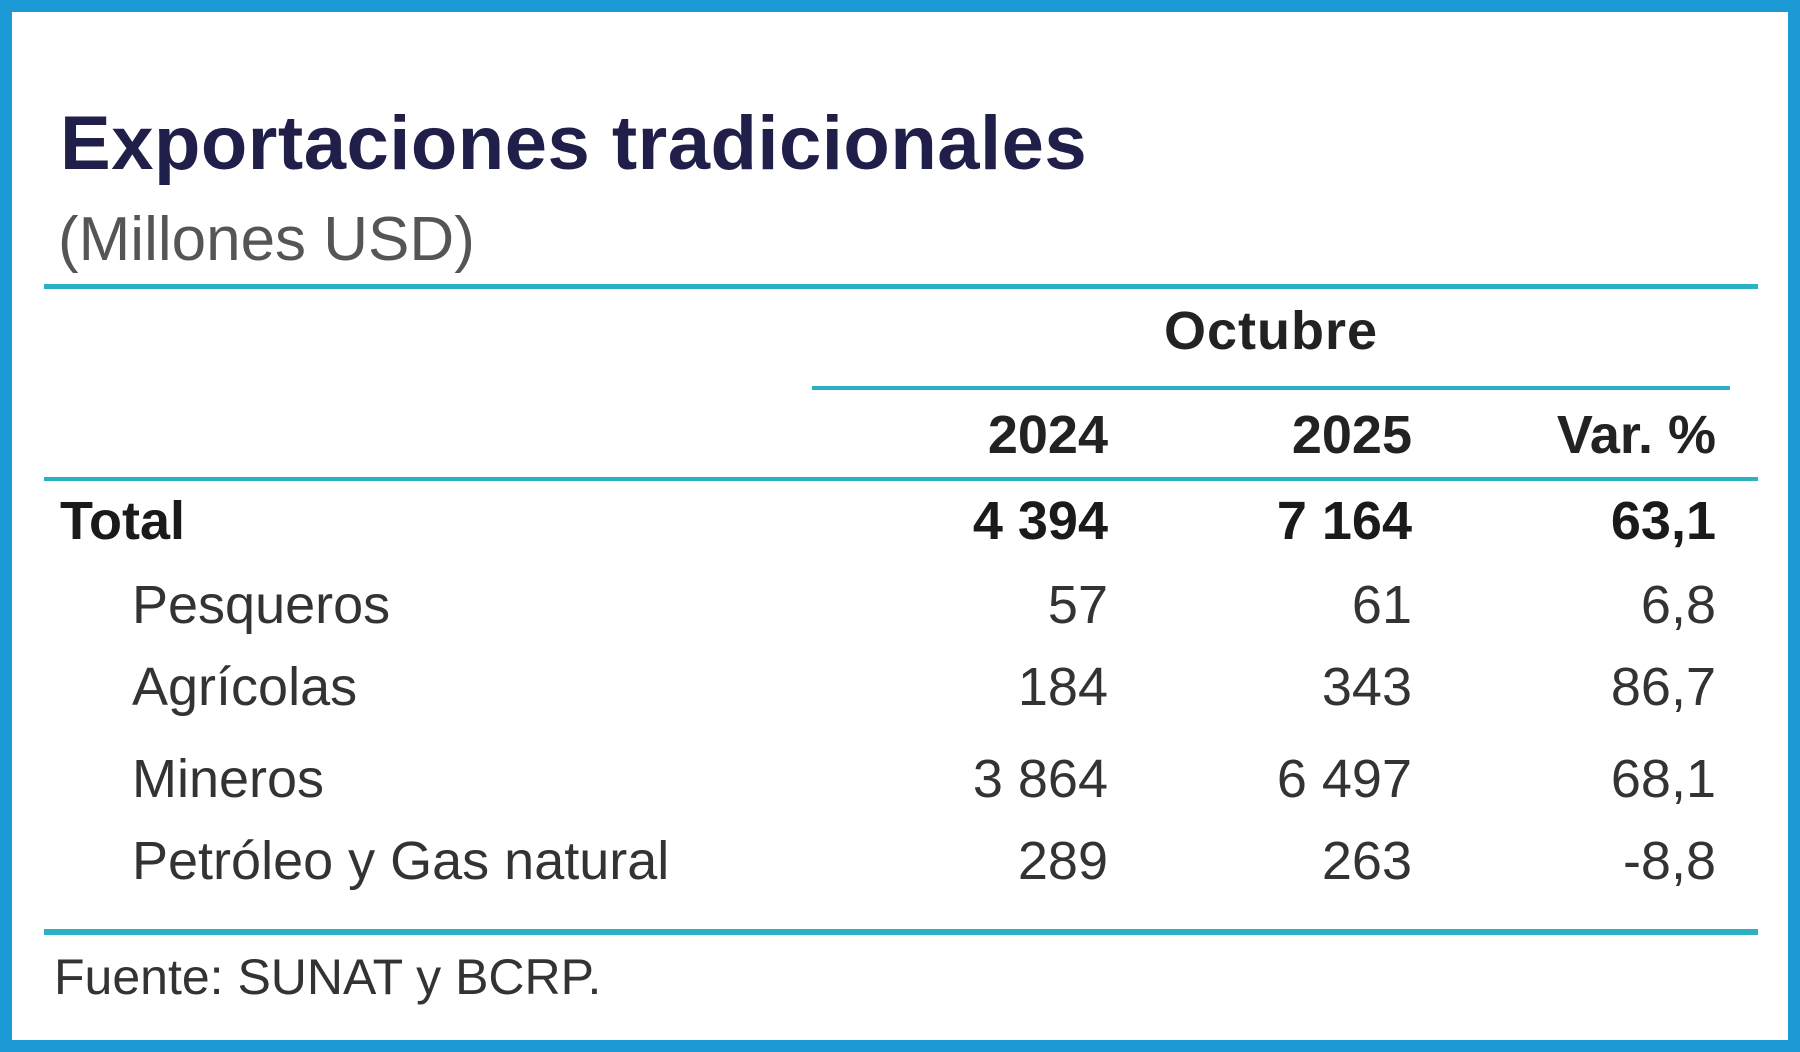 Image resolution: width=1800 pixels, height=1052 pixels. What do you see at coordinates (266, 239) in the screenshot?
I see `page-subtitle: (Millones USD)` at bounding box center [266, 239].